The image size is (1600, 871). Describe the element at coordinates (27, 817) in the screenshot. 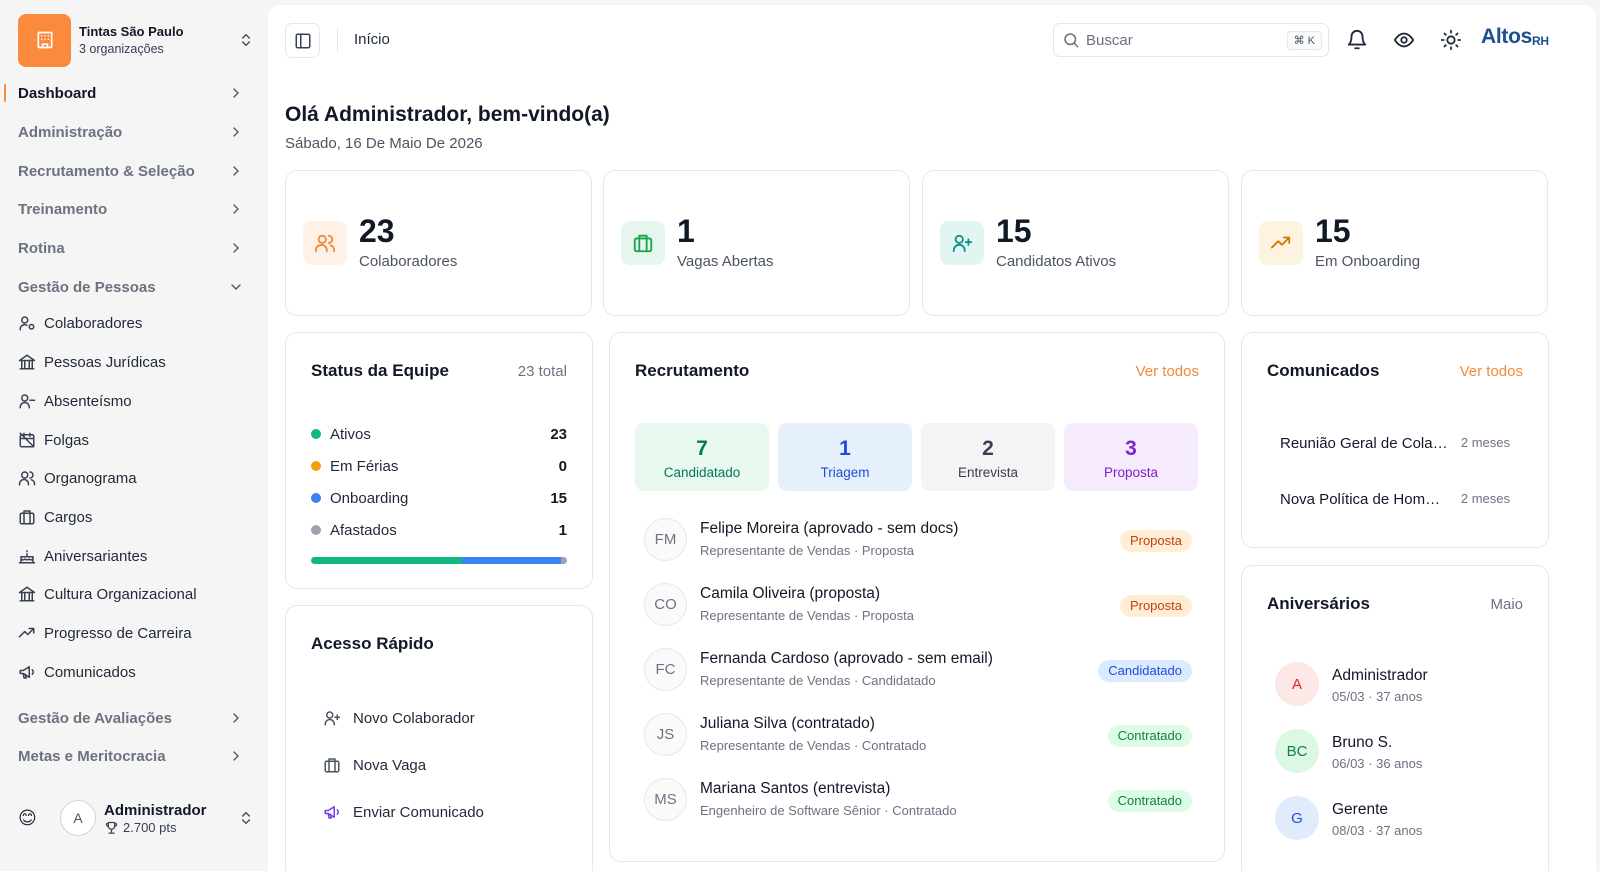

I see `mood-emoji: 😊` at that location.